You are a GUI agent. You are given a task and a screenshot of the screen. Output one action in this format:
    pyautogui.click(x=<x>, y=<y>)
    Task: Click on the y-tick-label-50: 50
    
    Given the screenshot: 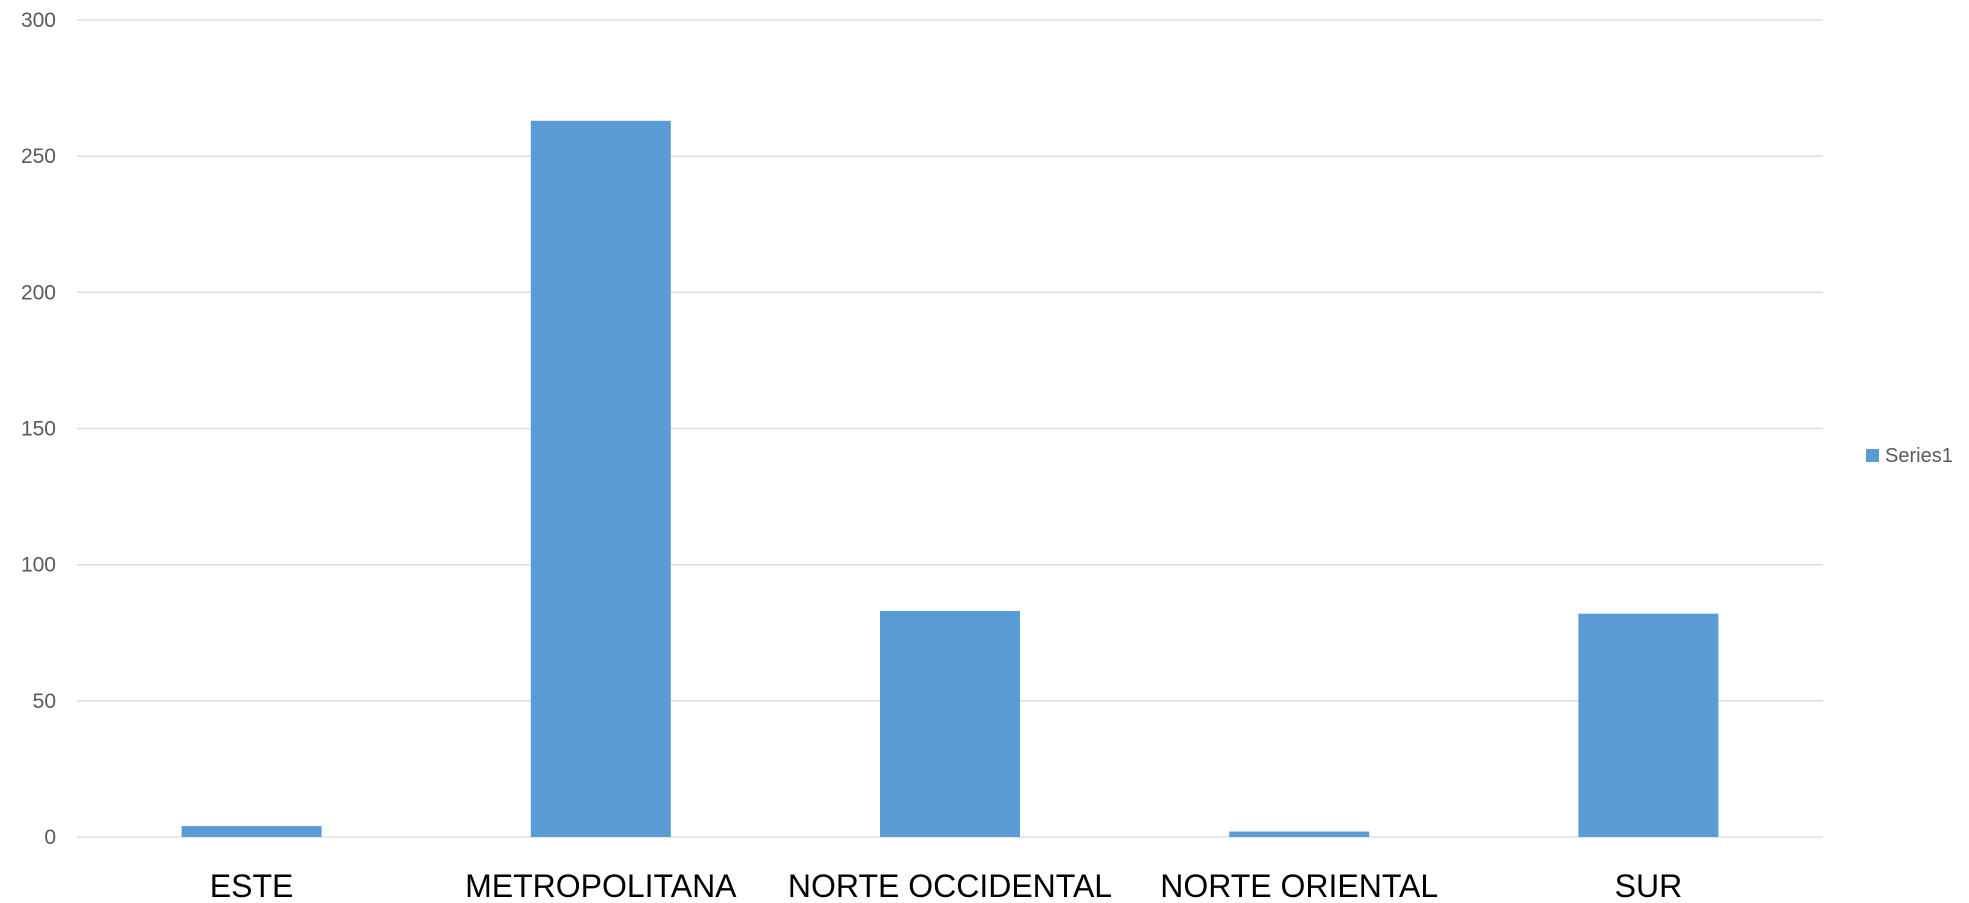 What is the action you would take?
    pyautogui.click(x=44, y=701)
    